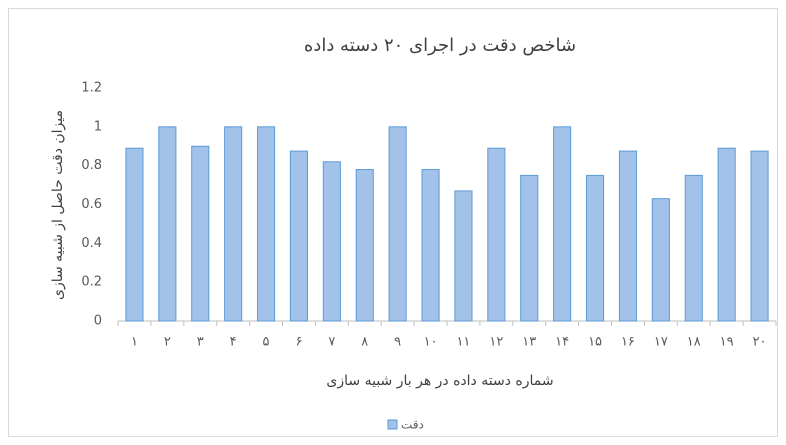  Describe the element at coordinates (91, 88) in the screenshot. I see `y-tick-label: 1.2` at that location.